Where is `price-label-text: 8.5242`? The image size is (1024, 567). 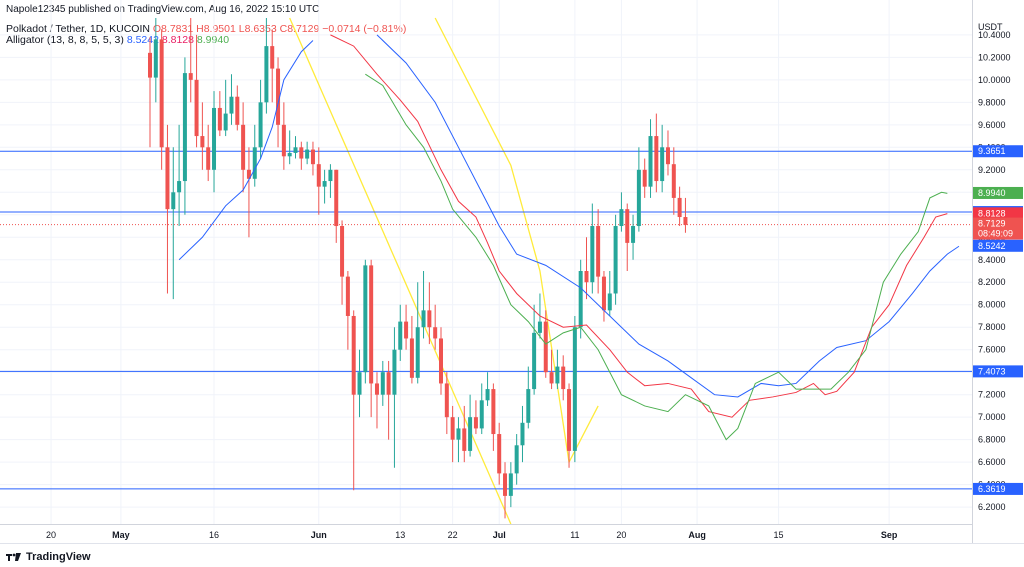
price-label-text: 8.5242 is located at coordinates (992, 246).